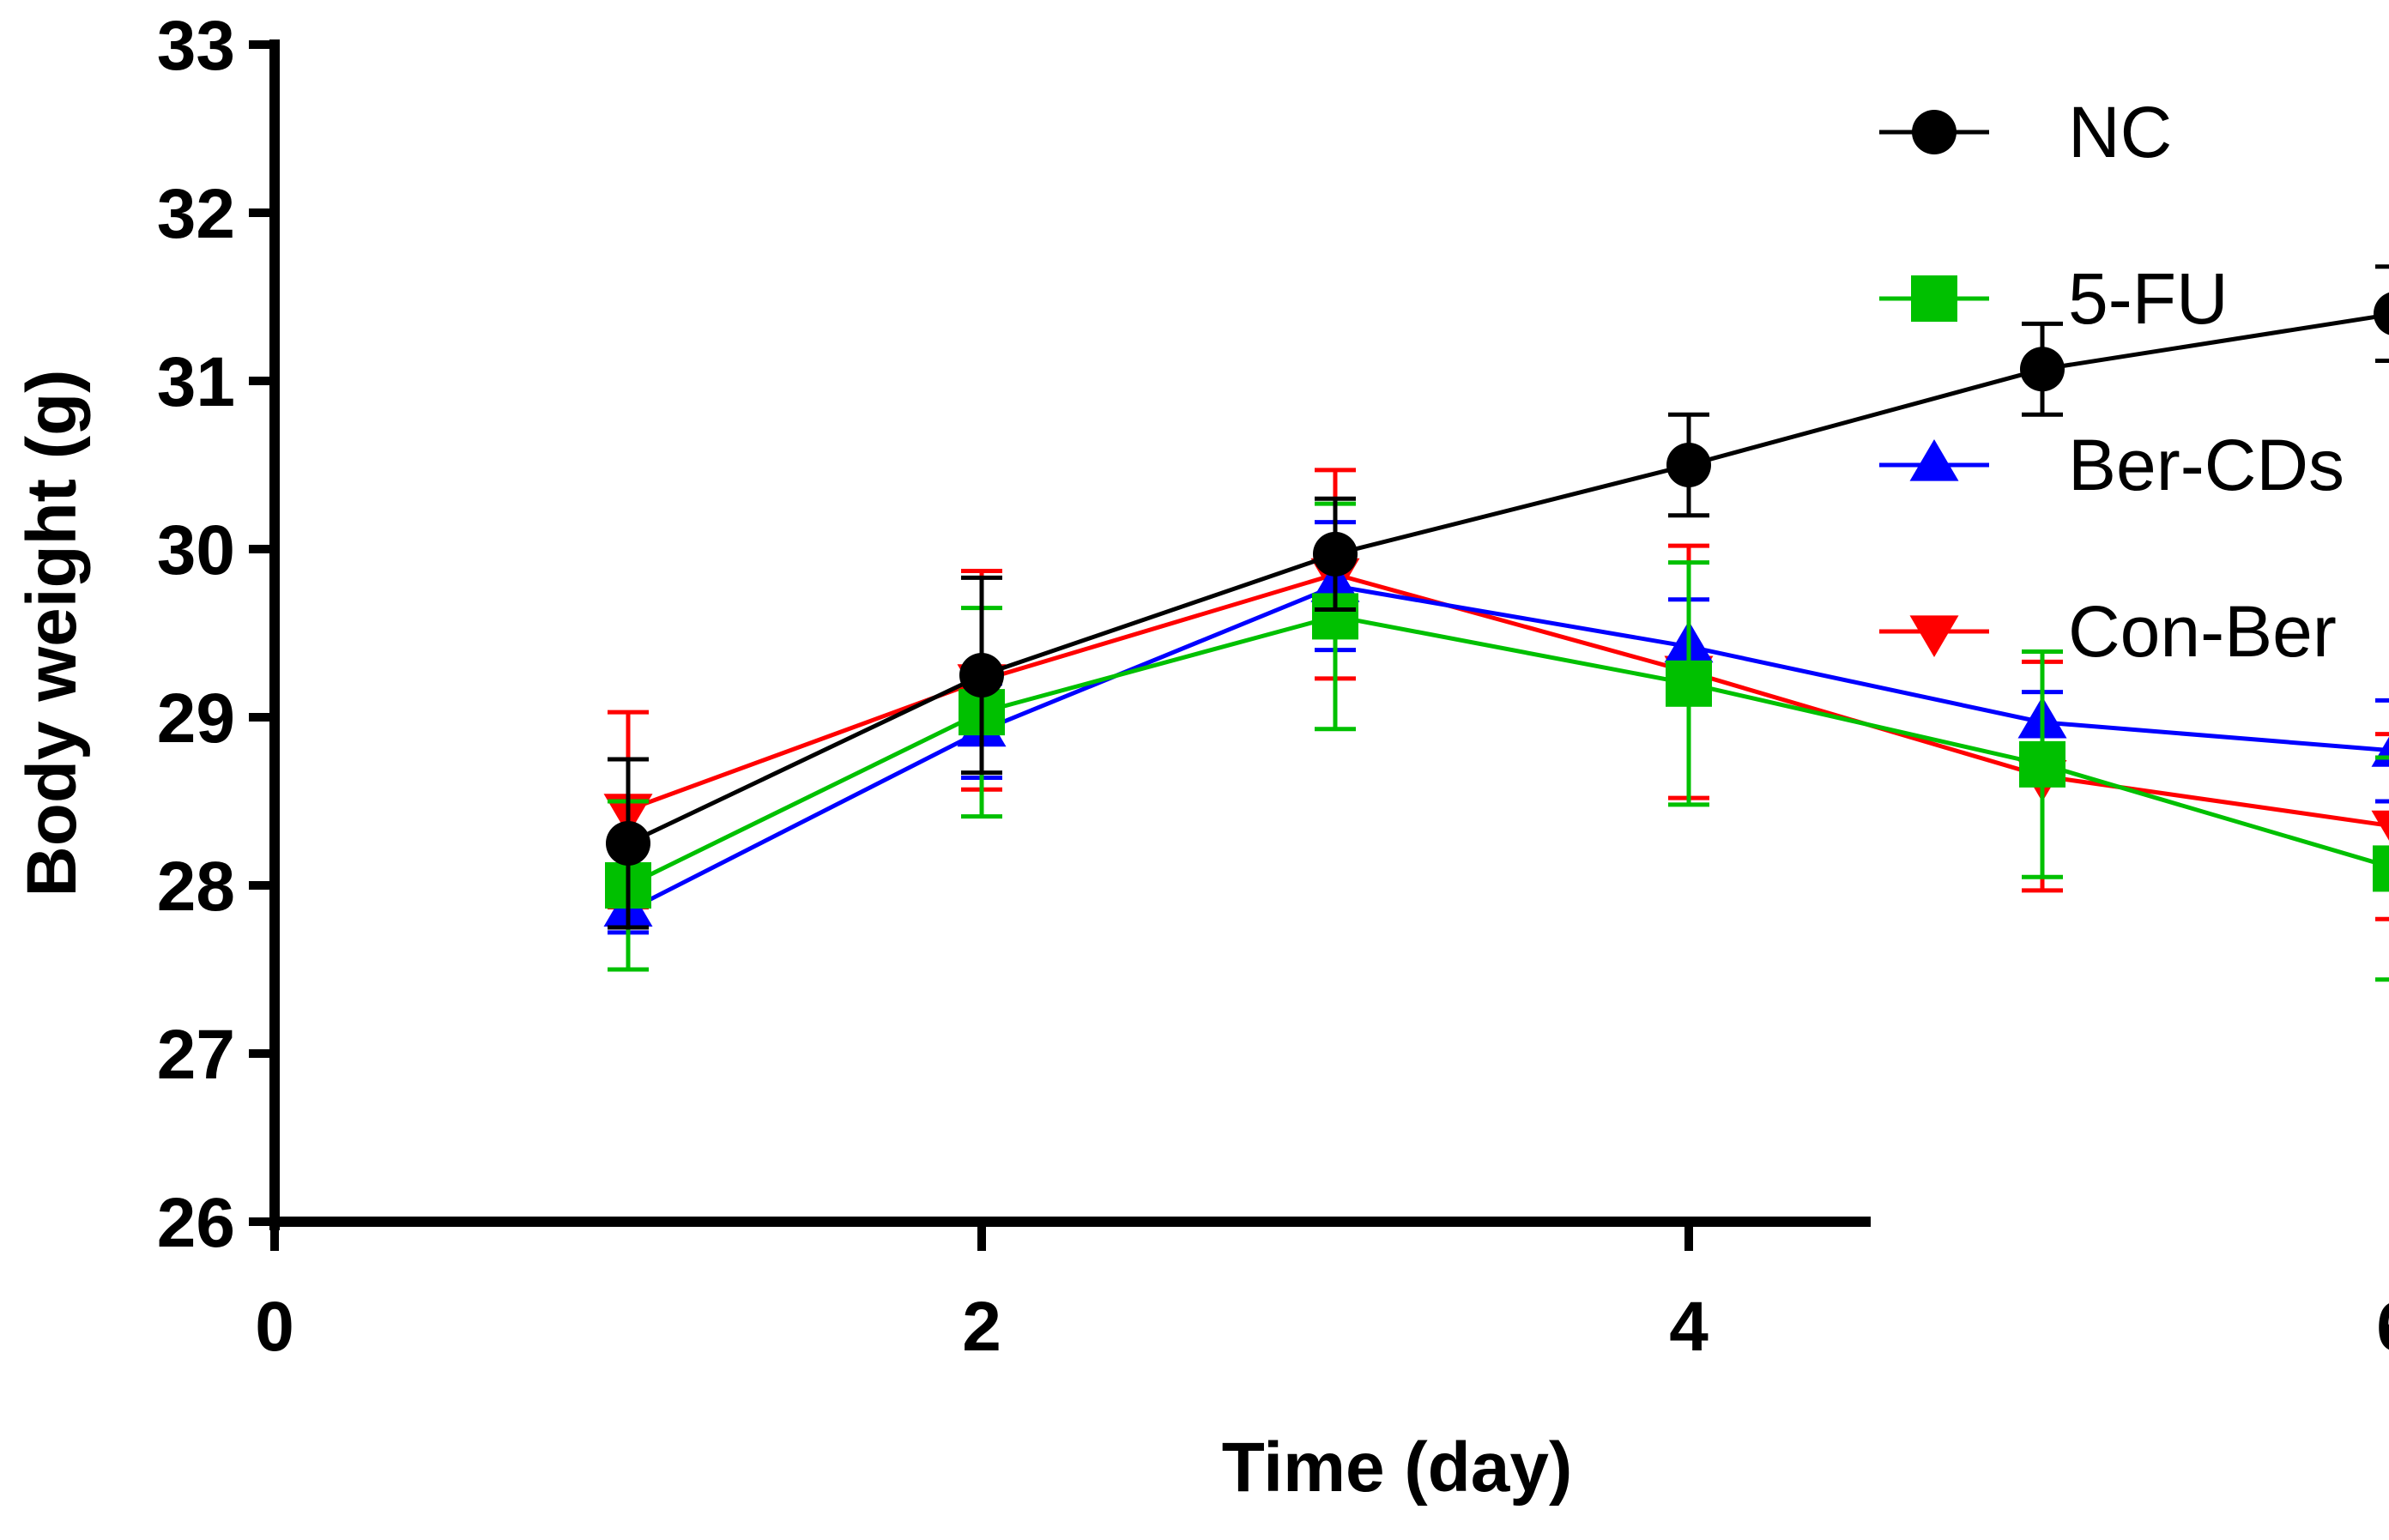 The height and width of the screenshot is (1540, 2389). I want to click on legend-label-5-fu: 5-FU, so click(2149, 298).